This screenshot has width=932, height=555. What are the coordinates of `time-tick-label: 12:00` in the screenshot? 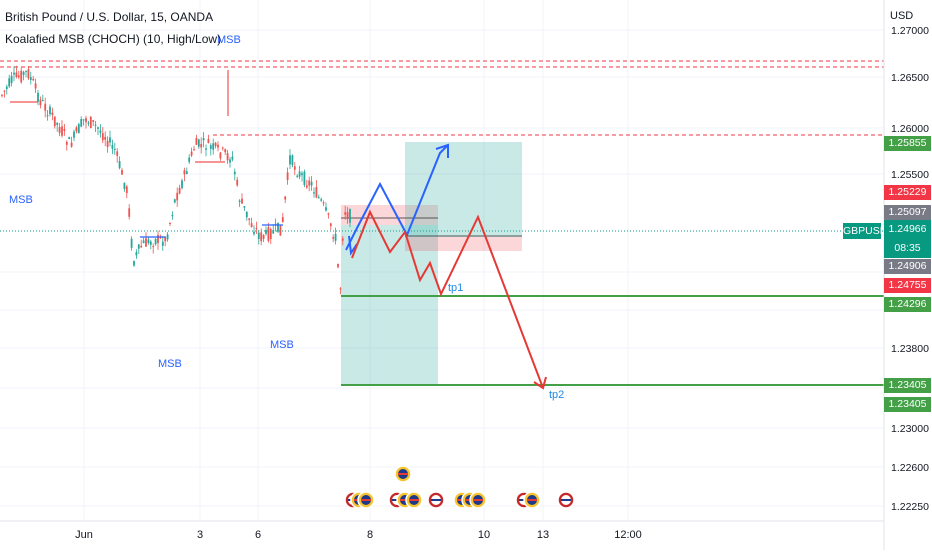 It's located at (628, 535).